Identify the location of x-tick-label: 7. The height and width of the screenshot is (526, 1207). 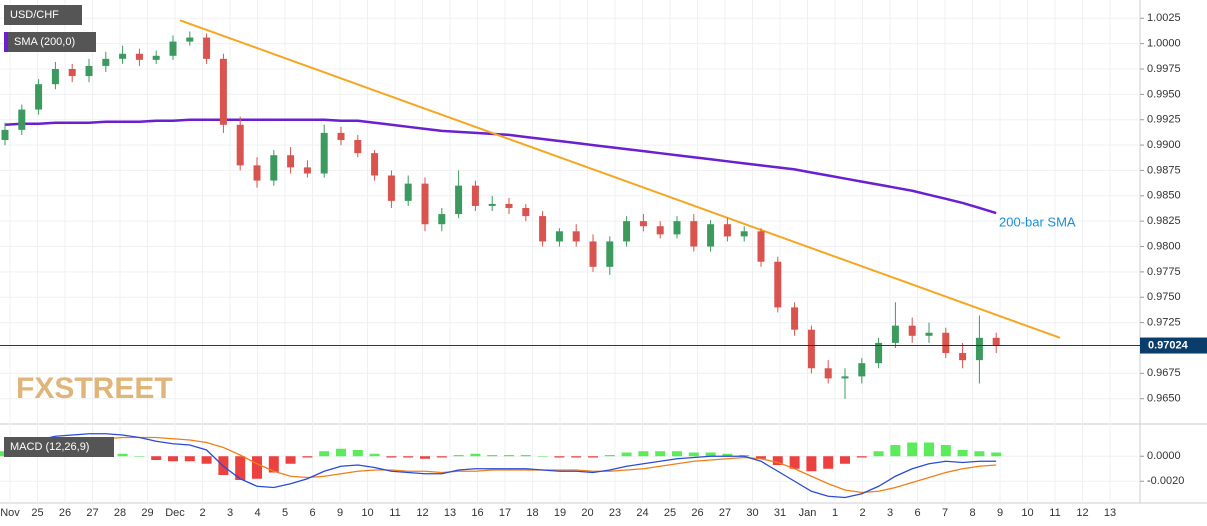
(945, 513).